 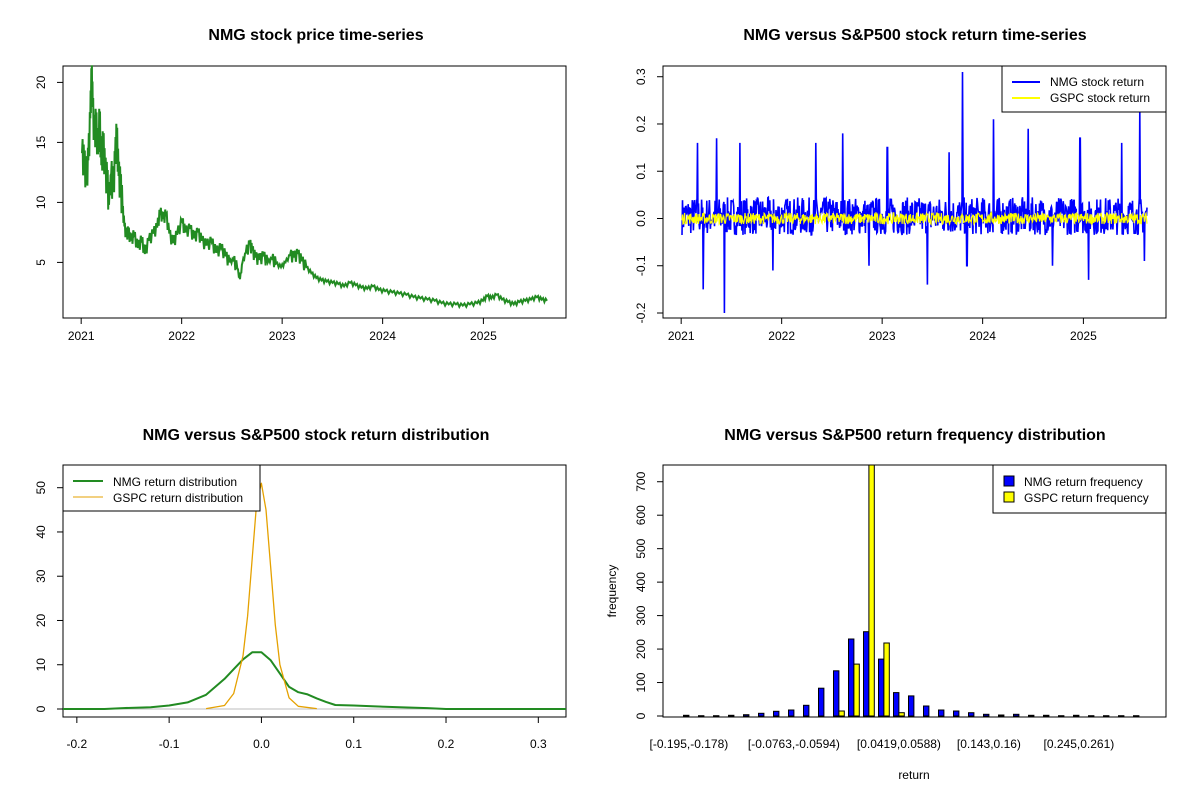 I want to click on title-price: NMG stock price time-series, so click(x=315, y=35).